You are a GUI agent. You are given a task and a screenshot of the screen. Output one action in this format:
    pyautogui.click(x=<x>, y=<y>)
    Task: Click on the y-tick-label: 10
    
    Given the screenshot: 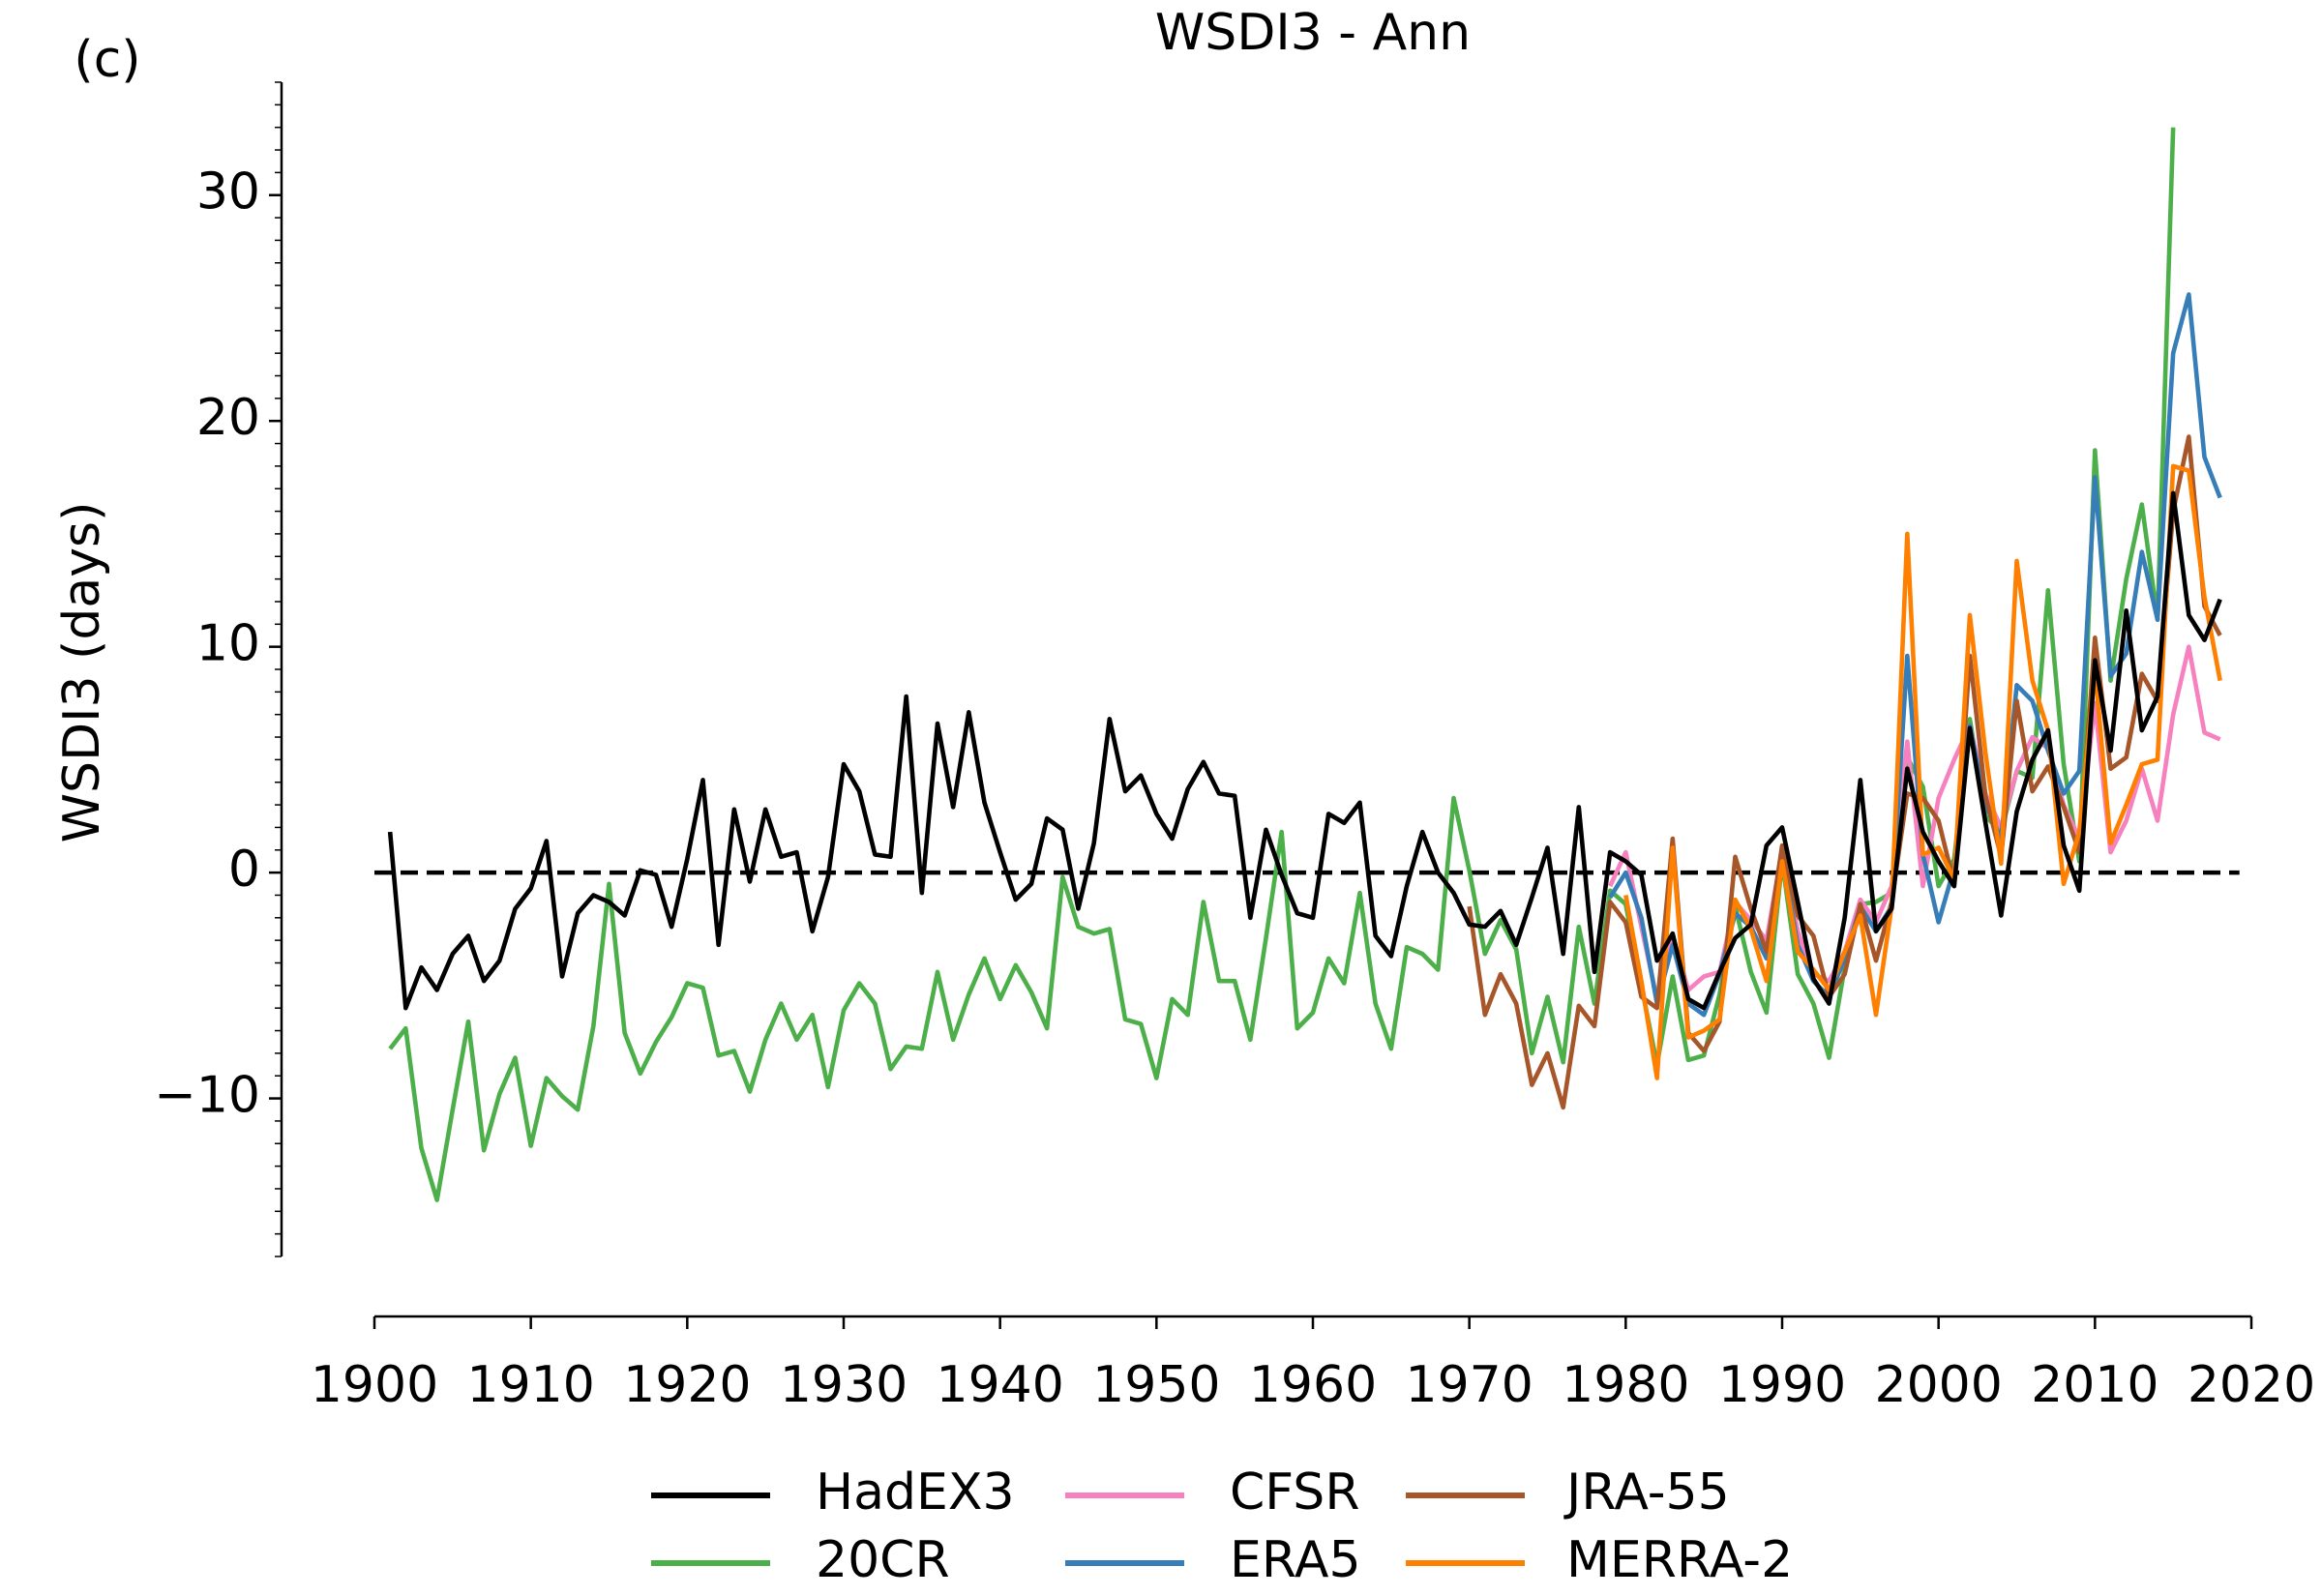 What is the action you would take?
    pyautogui.click(x=228, y=644)
    